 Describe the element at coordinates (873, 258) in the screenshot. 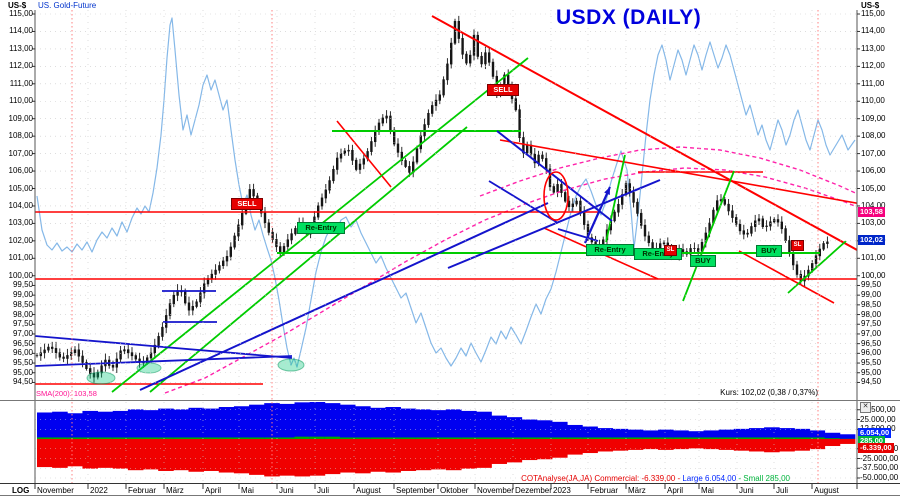

I see `price-tick-label: 101,00` at that location.